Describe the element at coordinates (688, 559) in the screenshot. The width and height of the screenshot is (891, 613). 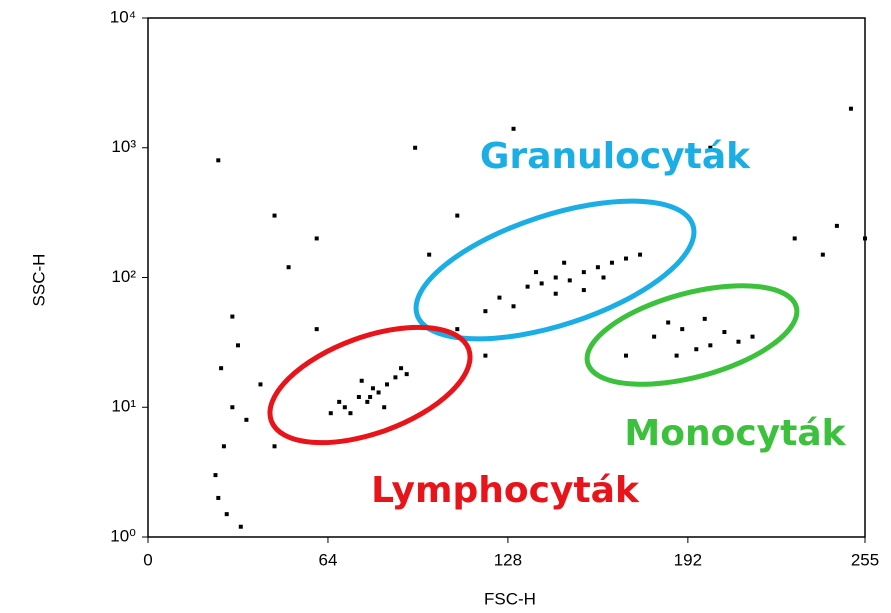
I see `x-tick-label: 192` at that location.